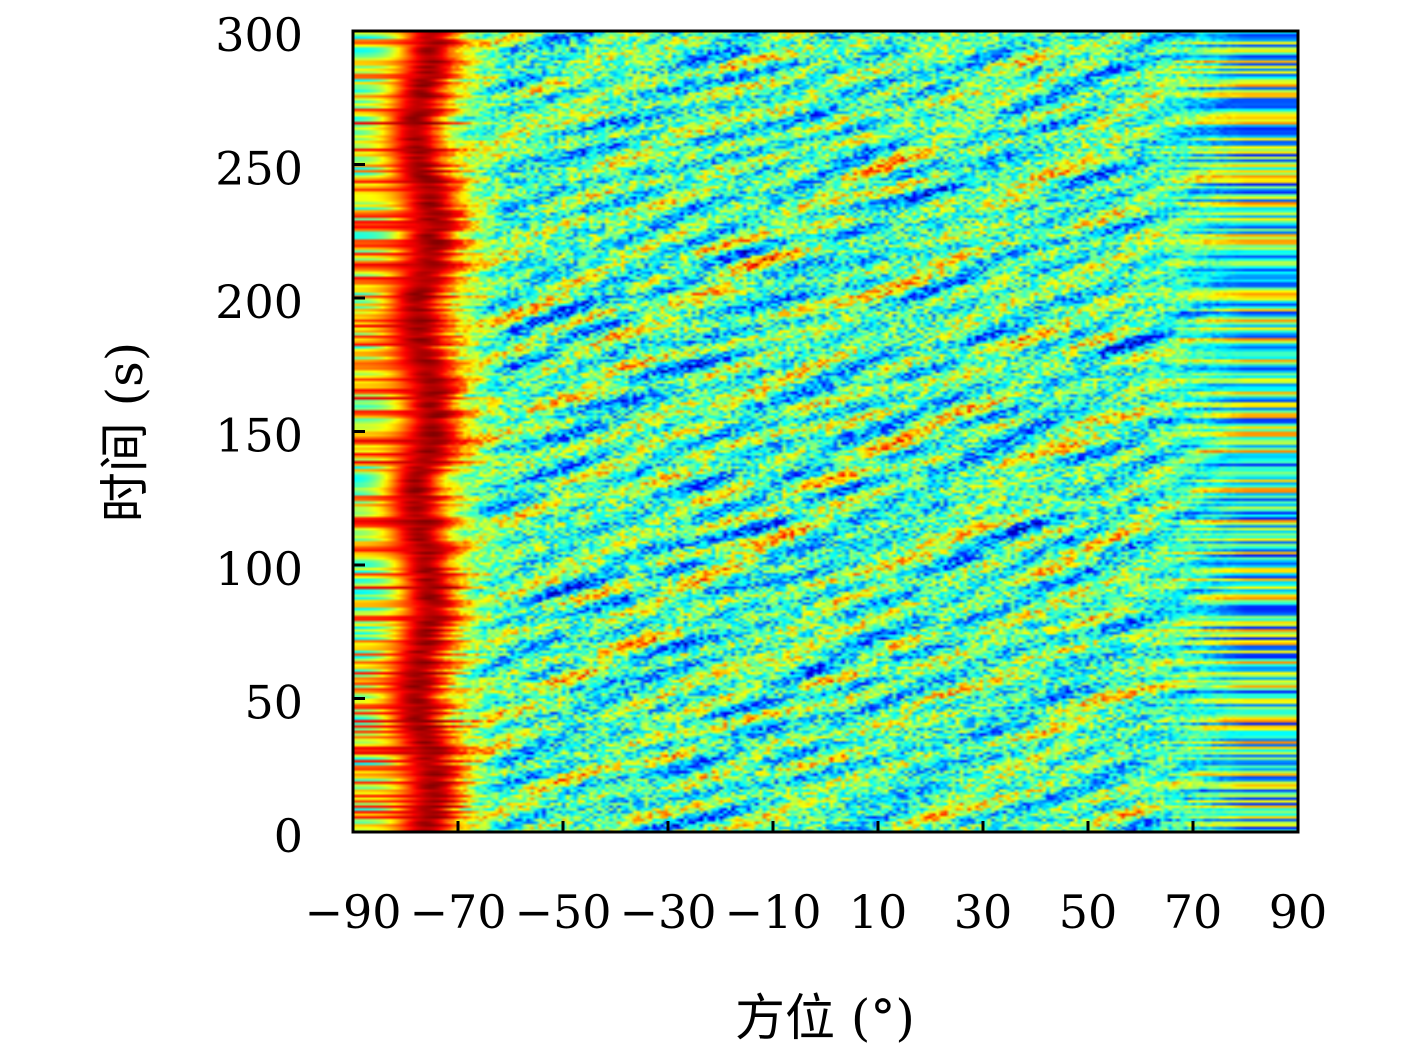  Describe the element at coordinates (288, 836) in the screenshot. I see `y-tick-label: 0` at that location.